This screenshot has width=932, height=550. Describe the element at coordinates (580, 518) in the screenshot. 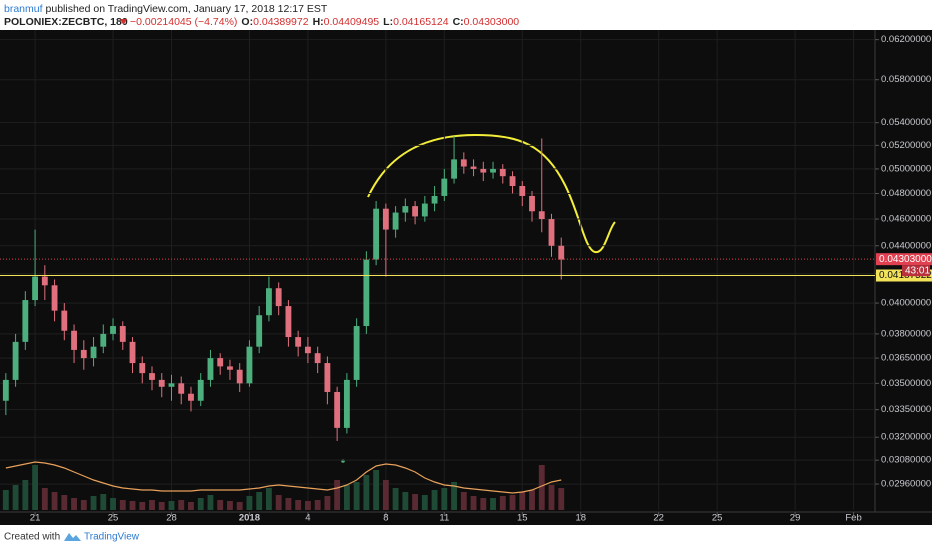

I see `x-tick-label: 18` at that location.